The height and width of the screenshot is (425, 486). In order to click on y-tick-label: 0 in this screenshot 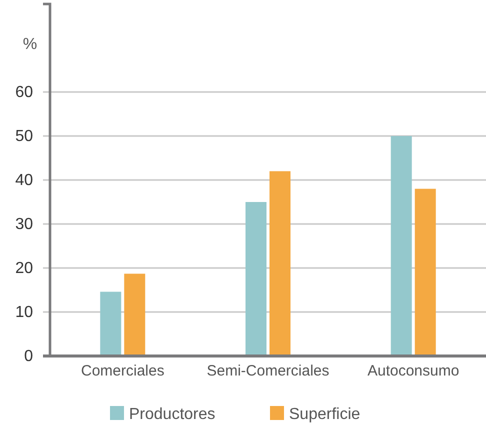, I will do `click(29, 357)`.